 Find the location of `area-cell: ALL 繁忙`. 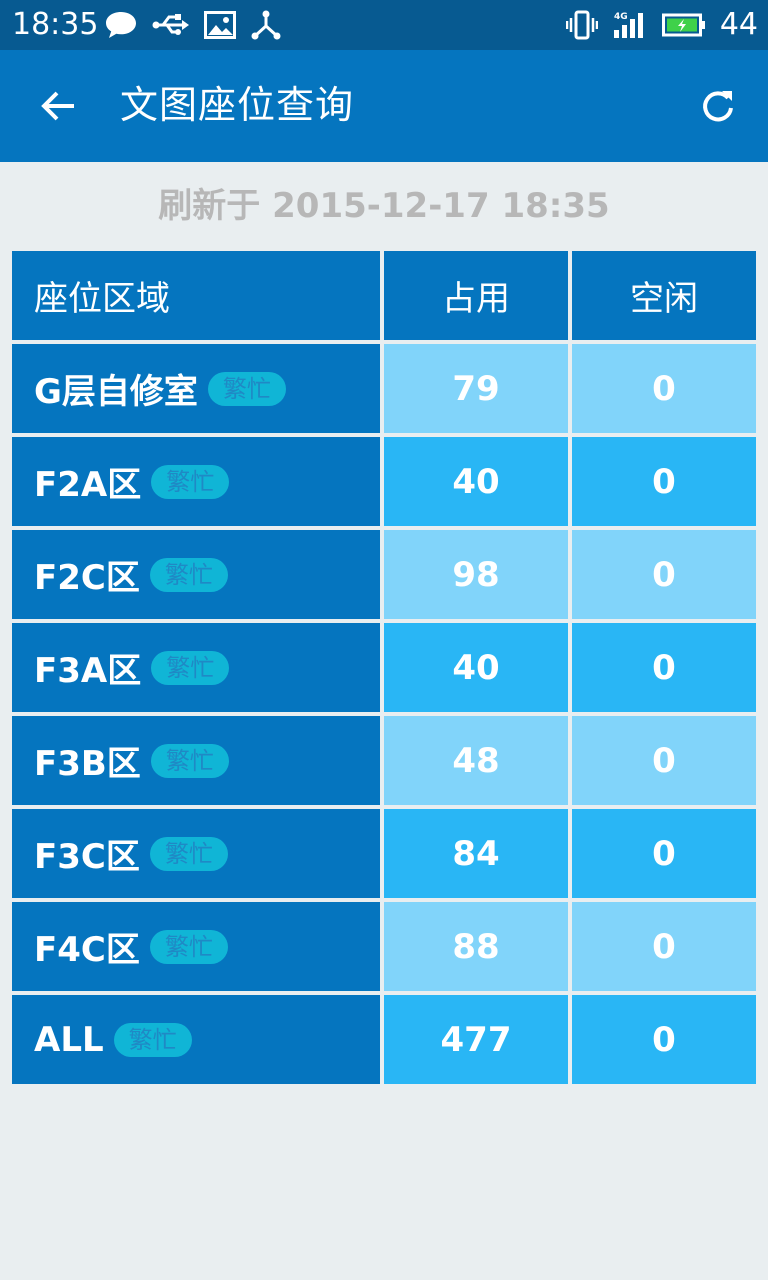

area-cell: ALL 繁忙 is located at coordinates (196, 1039).